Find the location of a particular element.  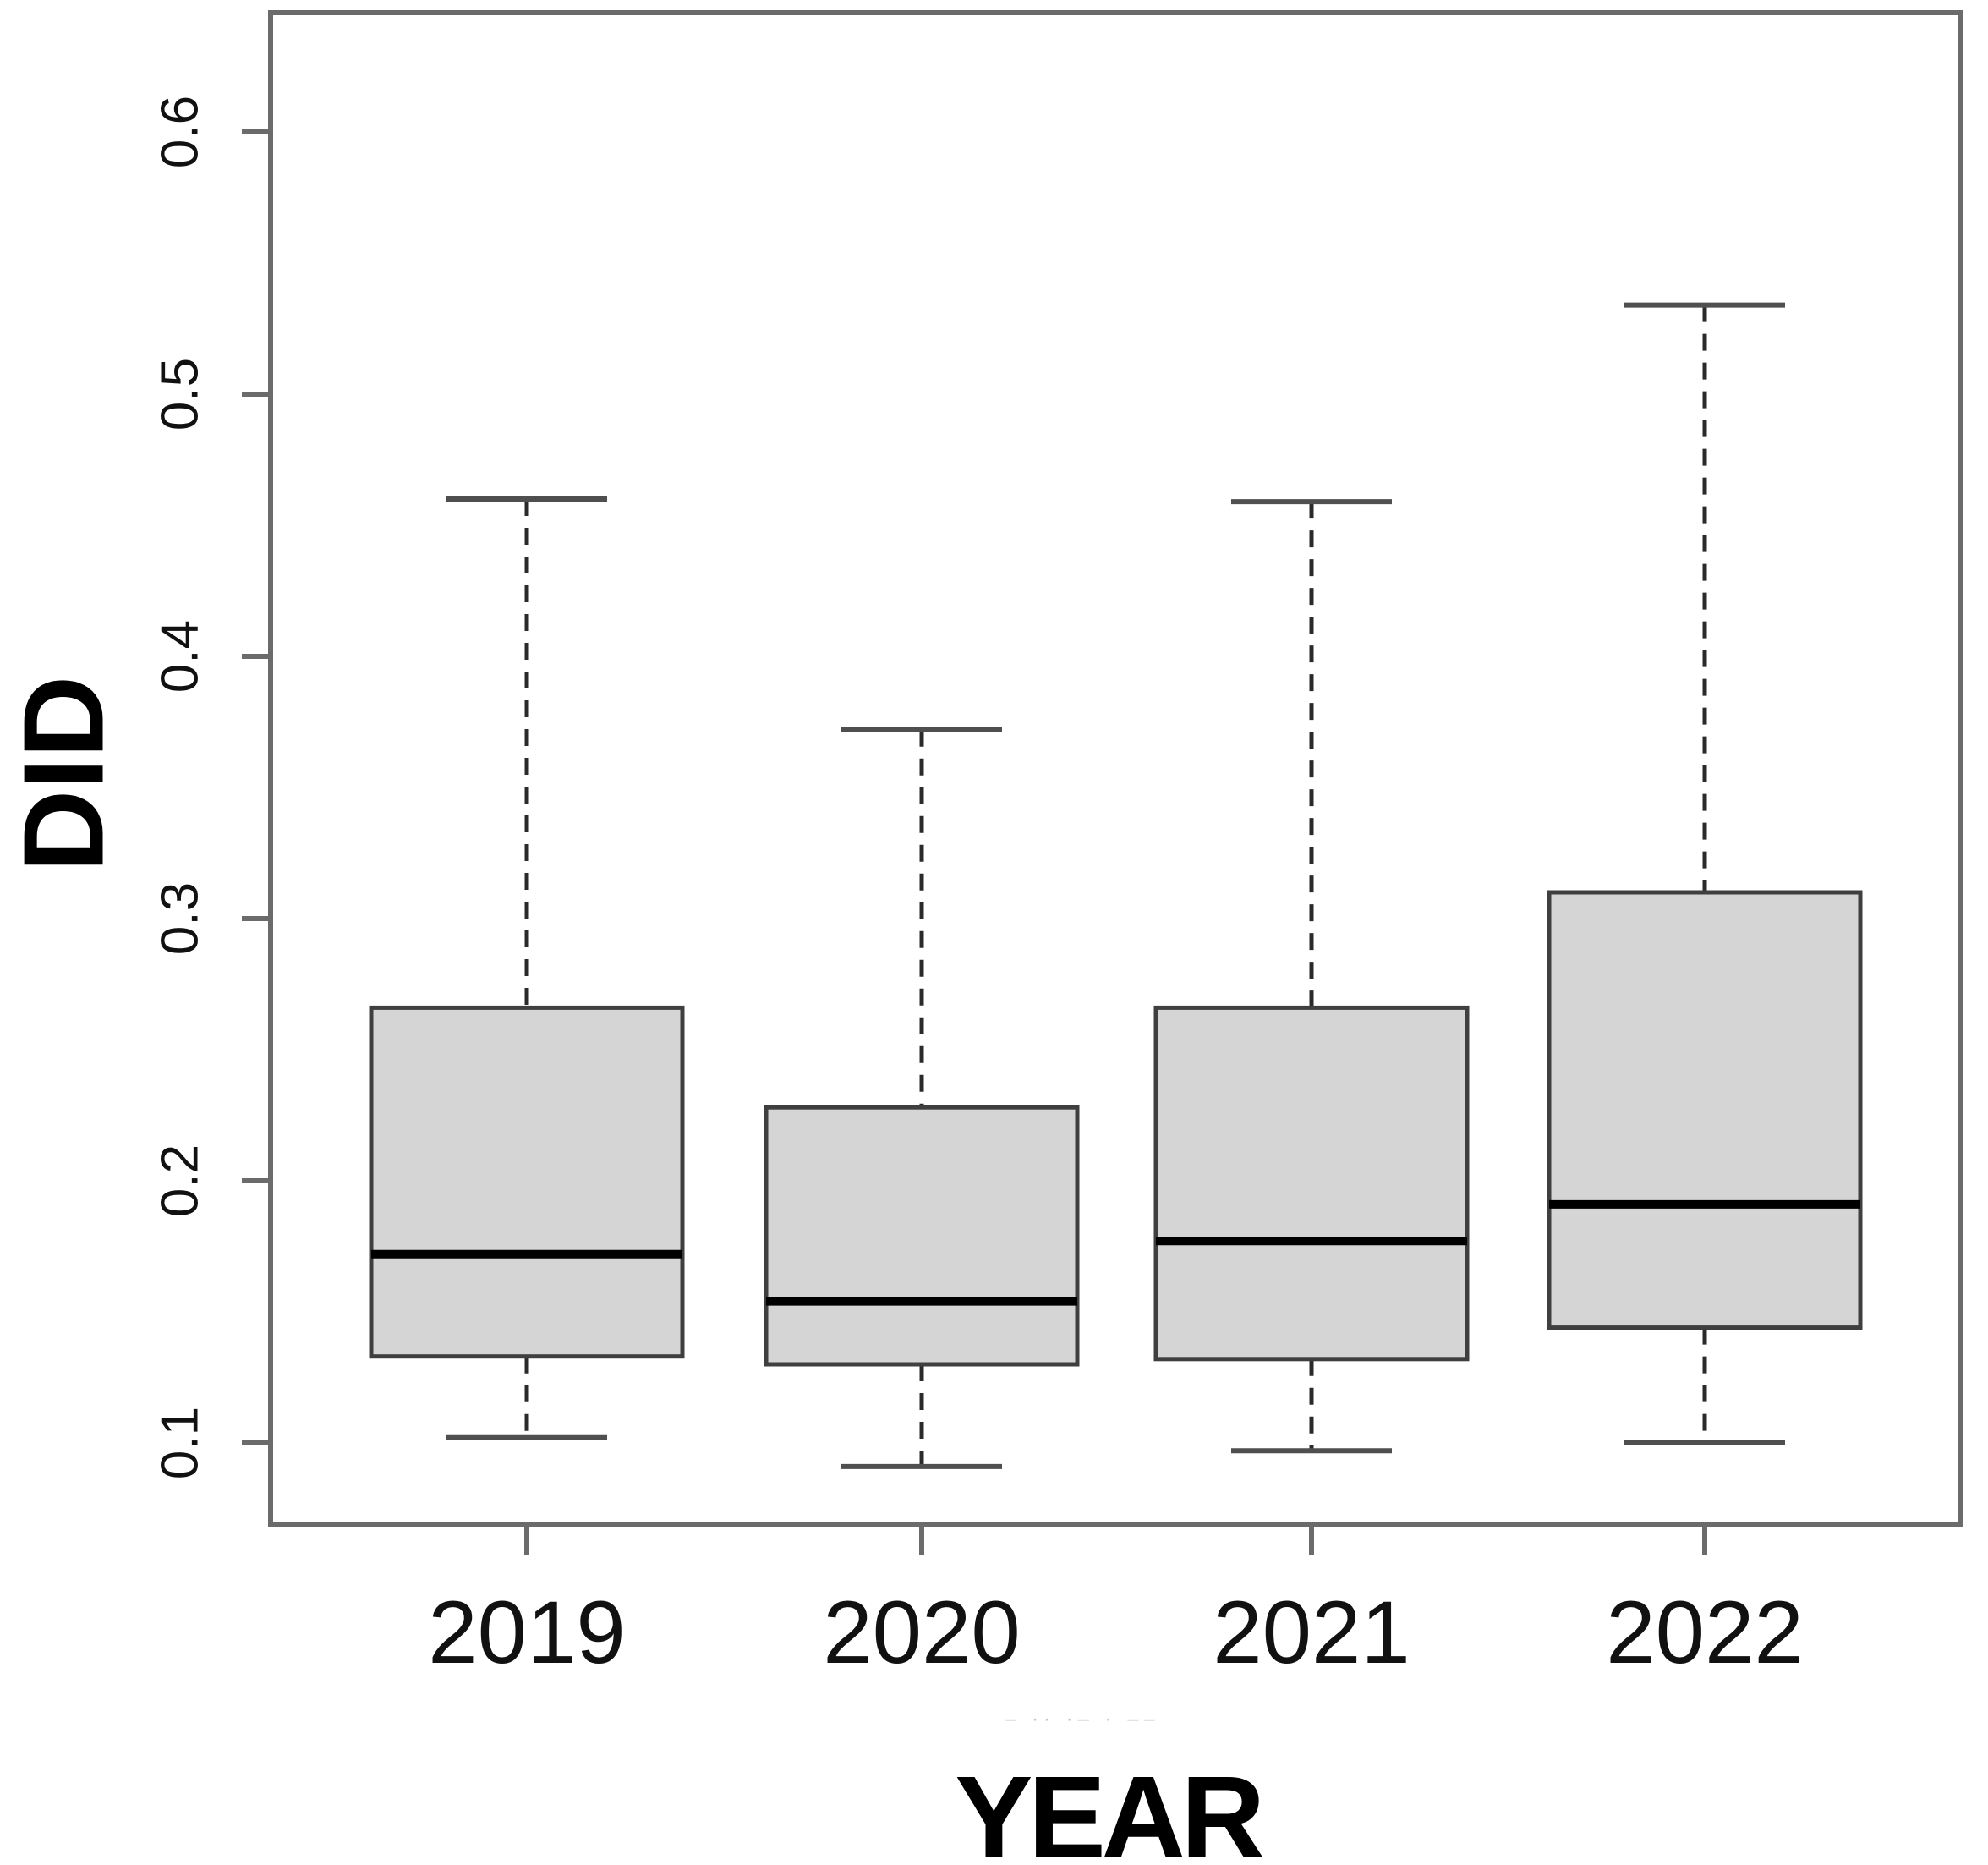

artifact-marks: – ·· ·– · –– is located at coordinates (1082, 1719).